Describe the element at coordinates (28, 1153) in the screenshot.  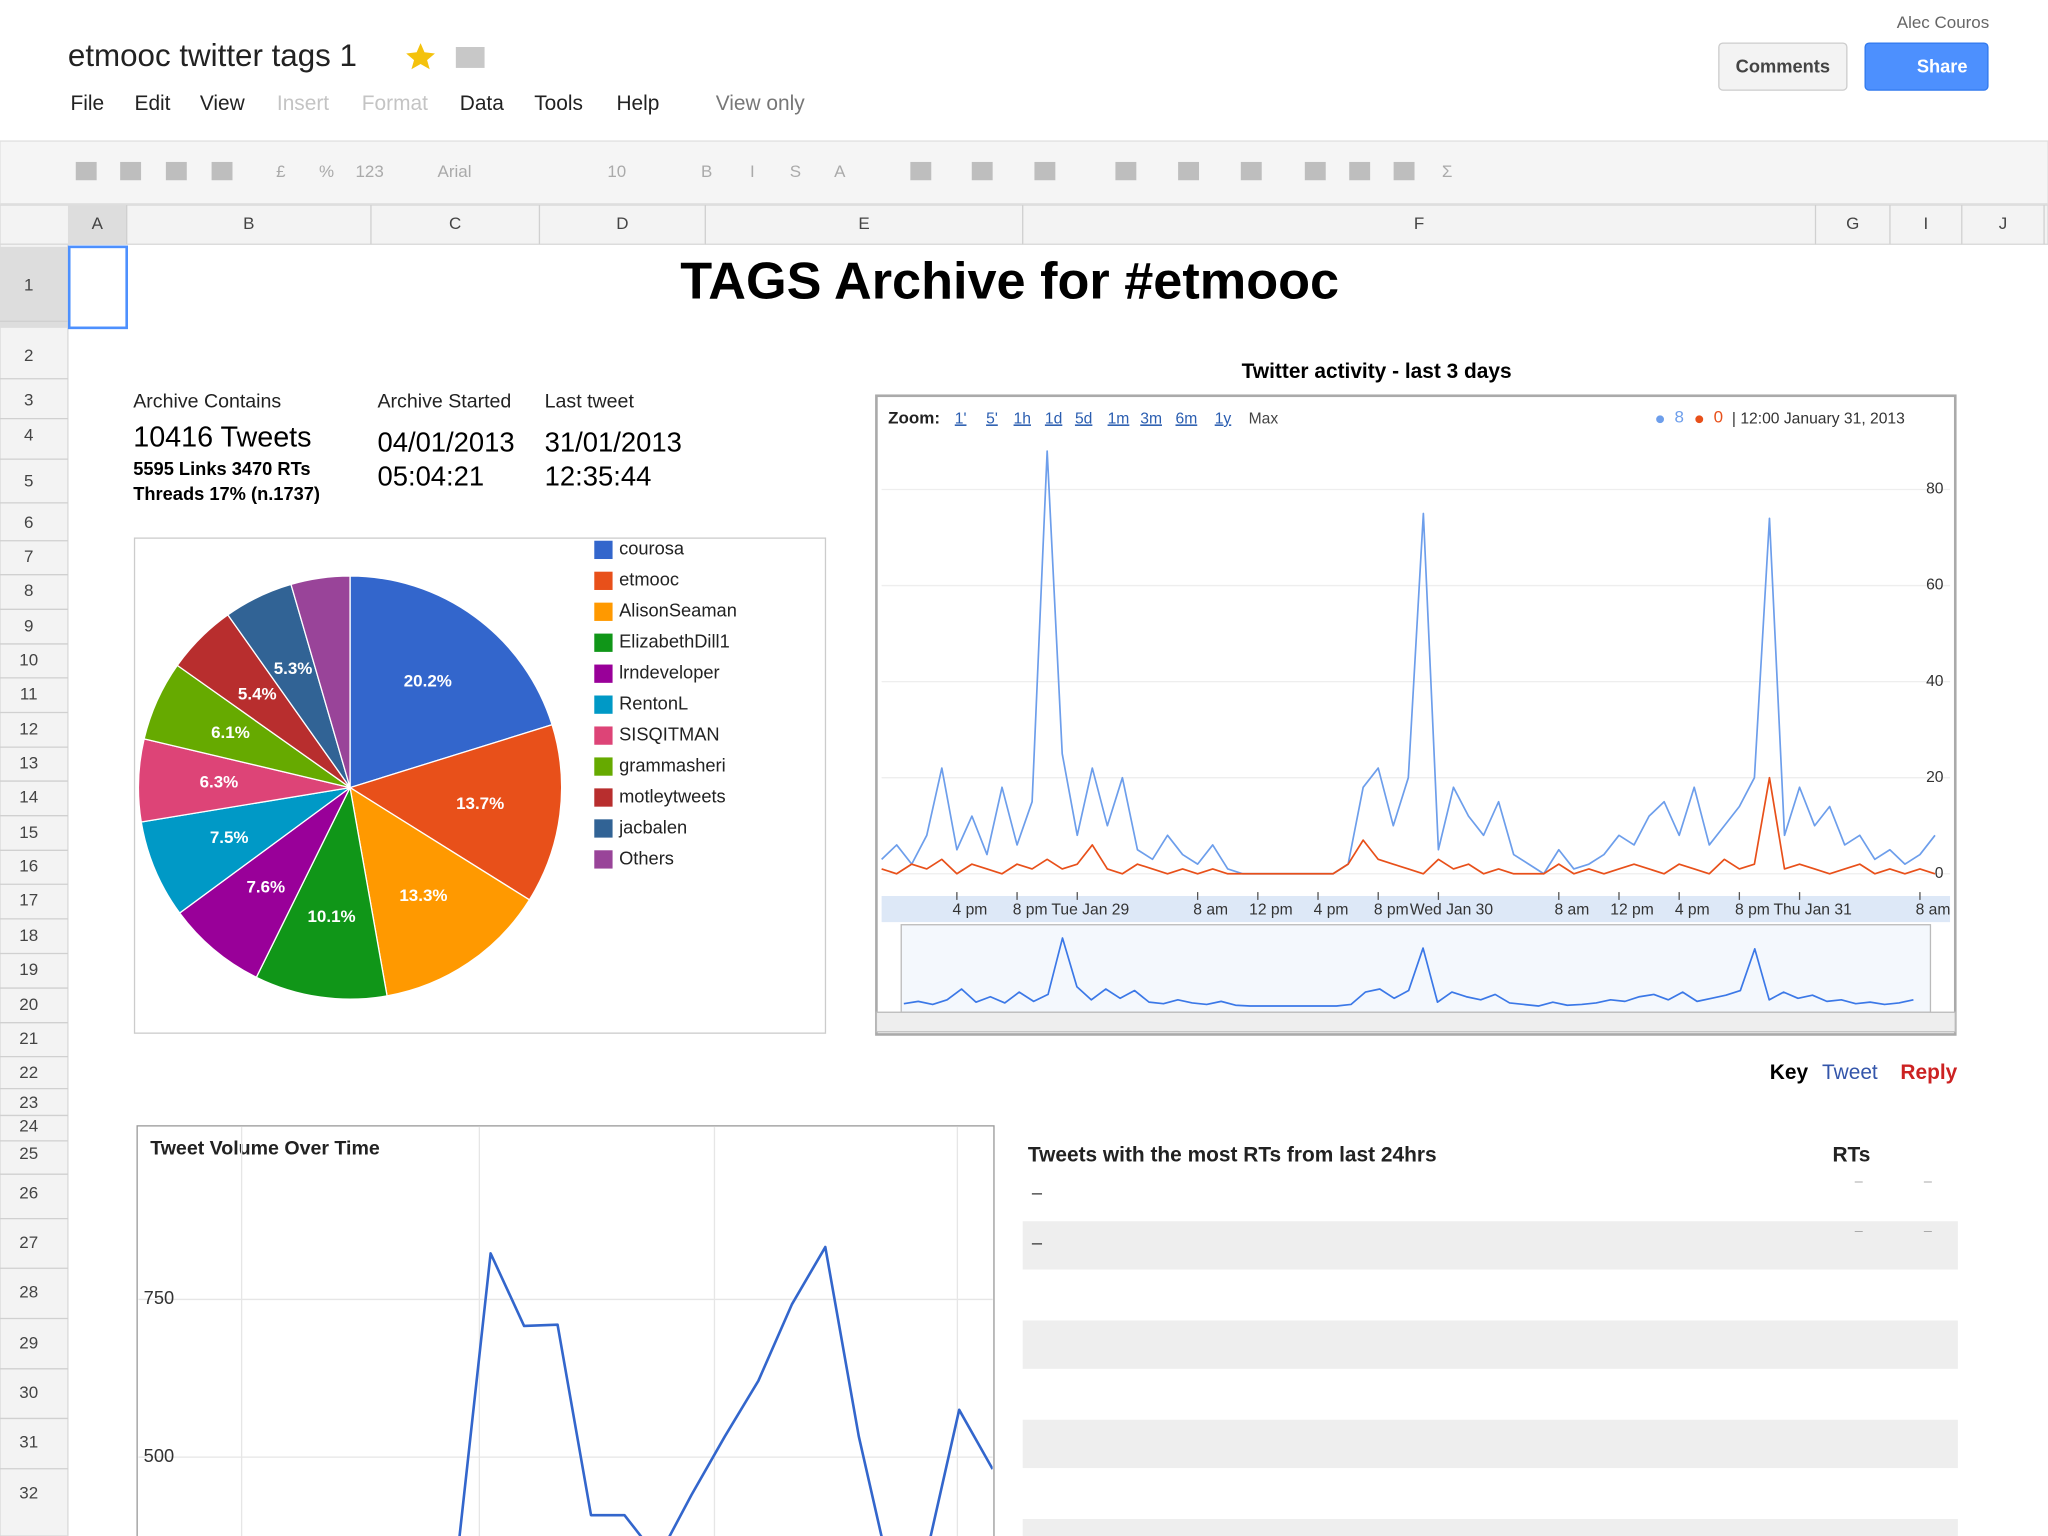
I see `row-header: 25` at that location.